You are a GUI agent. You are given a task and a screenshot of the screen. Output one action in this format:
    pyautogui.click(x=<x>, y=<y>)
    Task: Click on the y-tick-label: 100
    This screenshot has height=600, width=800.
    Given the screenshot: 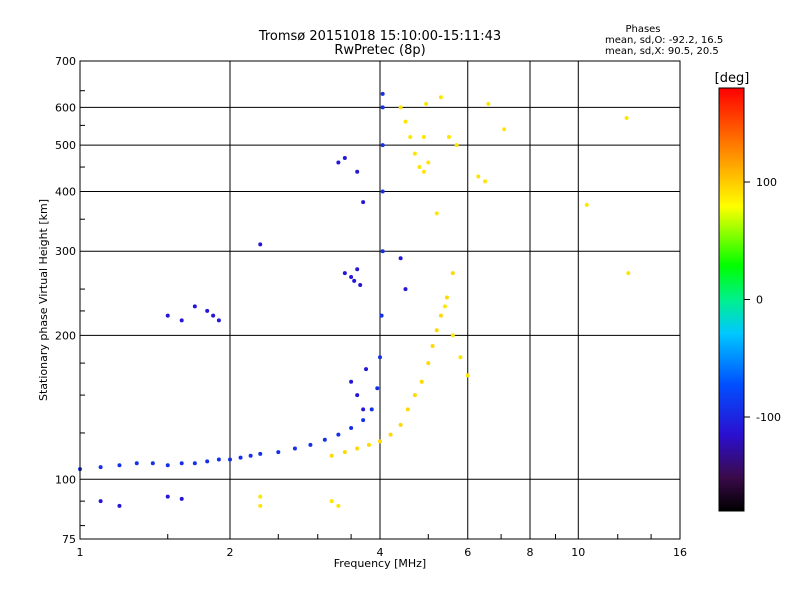 What is the action you would take?
    pyautogui.click(x=65, y=479)
    